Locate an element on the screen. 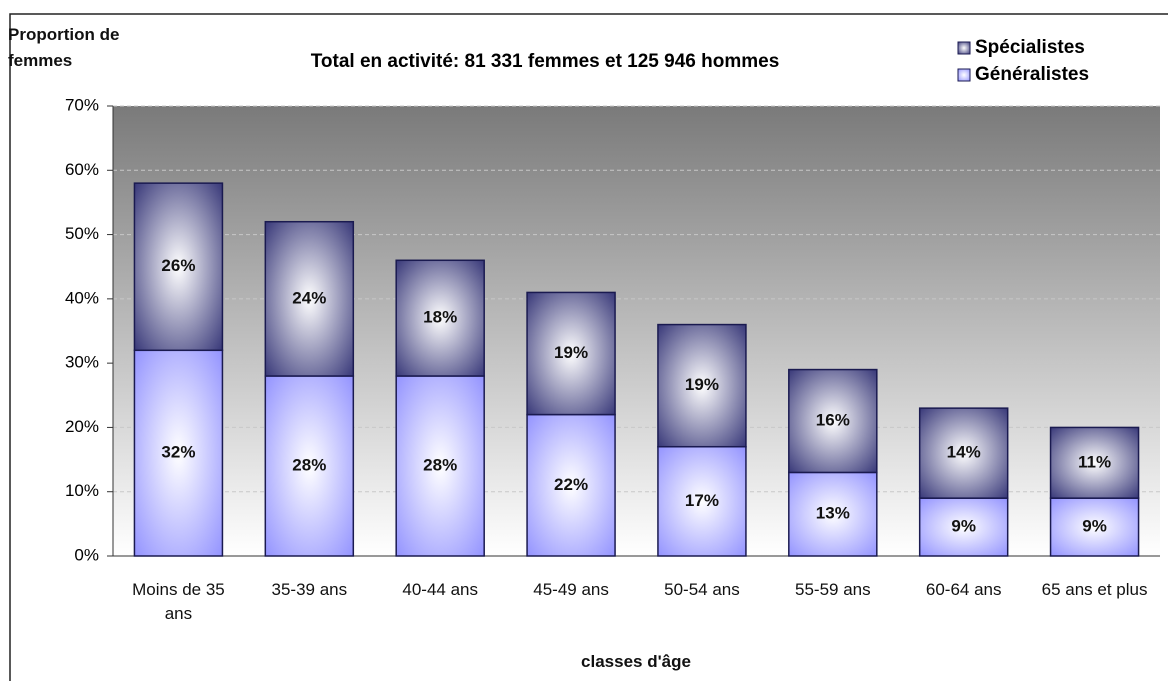  y-tick-label: 70% is located at coordinates (82, 104).